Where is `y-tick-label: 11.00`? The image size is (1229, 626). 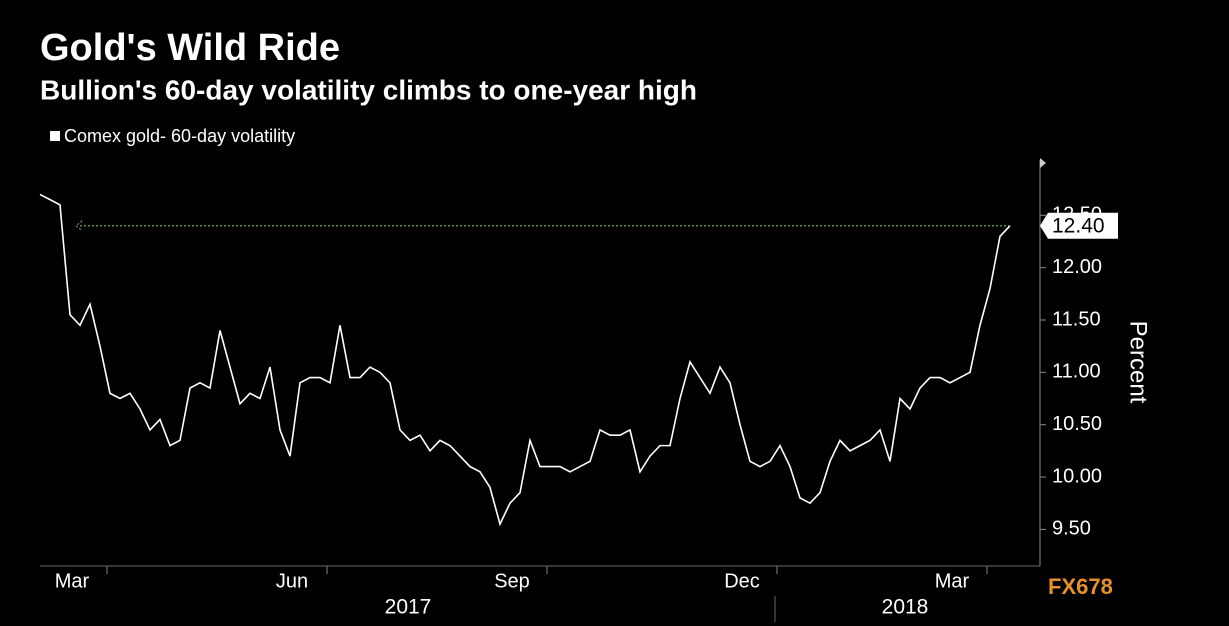
y-tick-label: 11.00 is located at coordinates (1076, 372).